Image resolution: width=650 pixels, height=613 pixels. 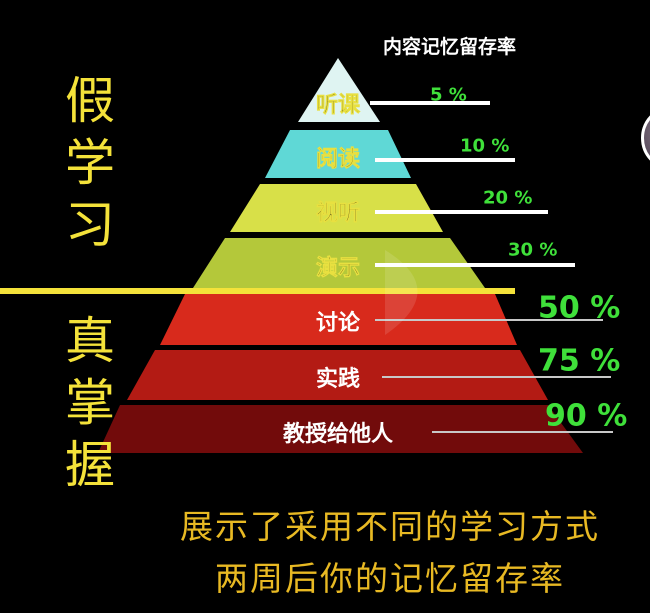 I want to click on real-mastery-label: 真 掌 握, so click(x=90, y=403).